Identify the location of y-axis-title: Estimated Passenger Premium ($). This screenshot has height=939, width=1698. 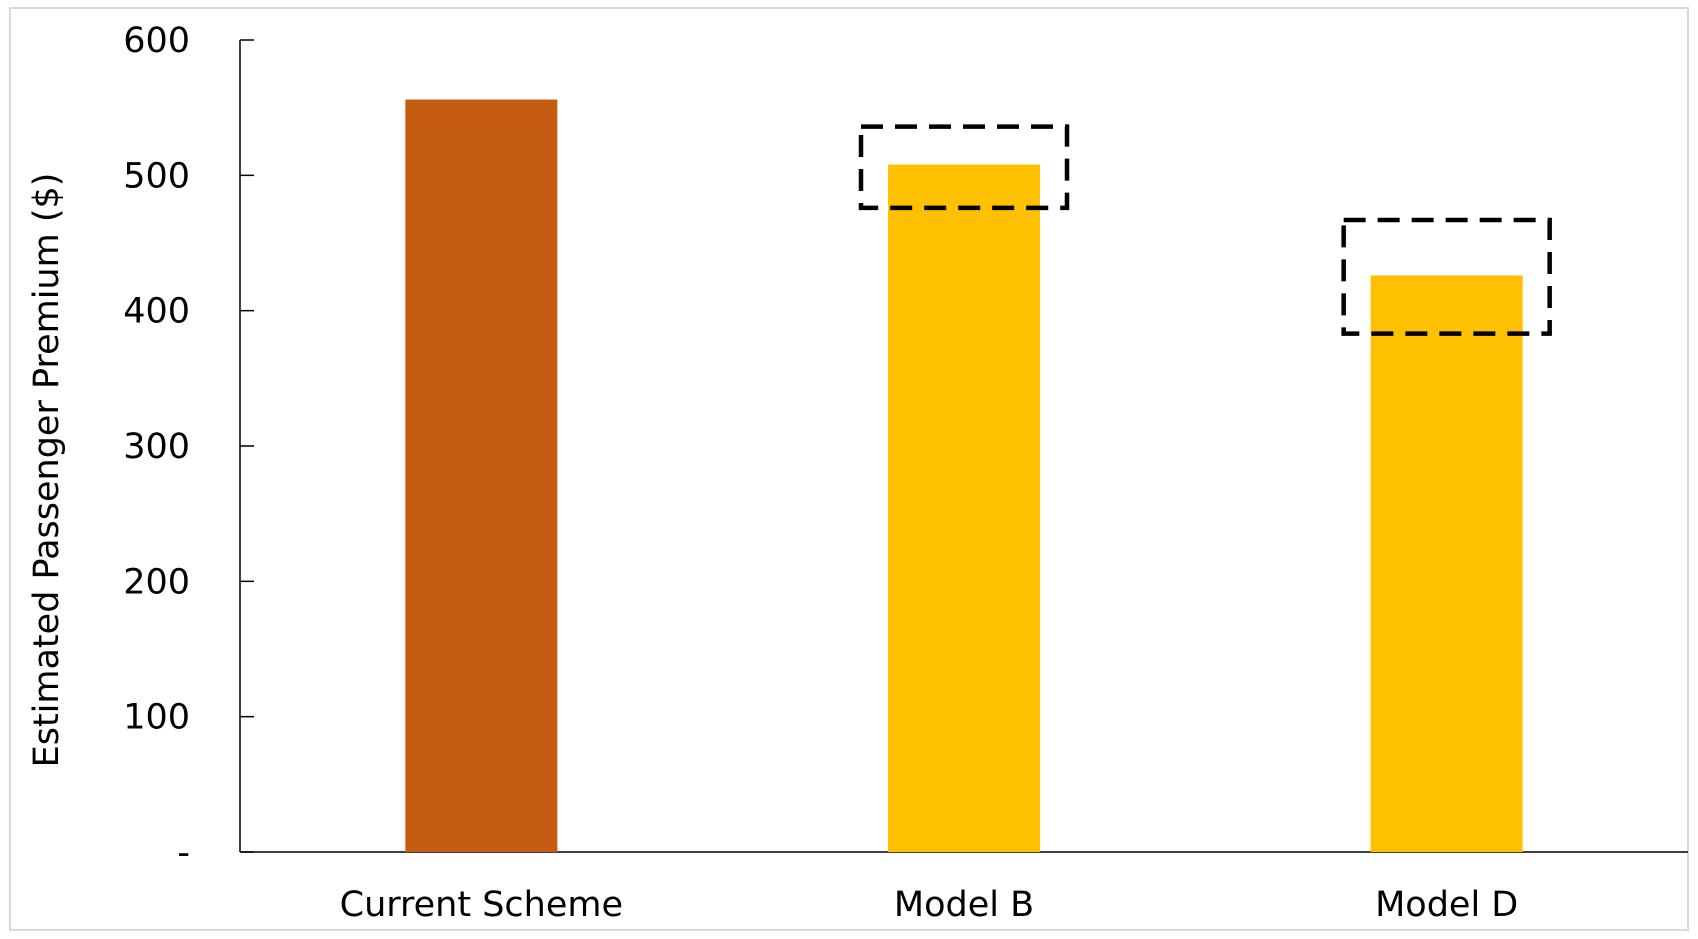
(47, 470).